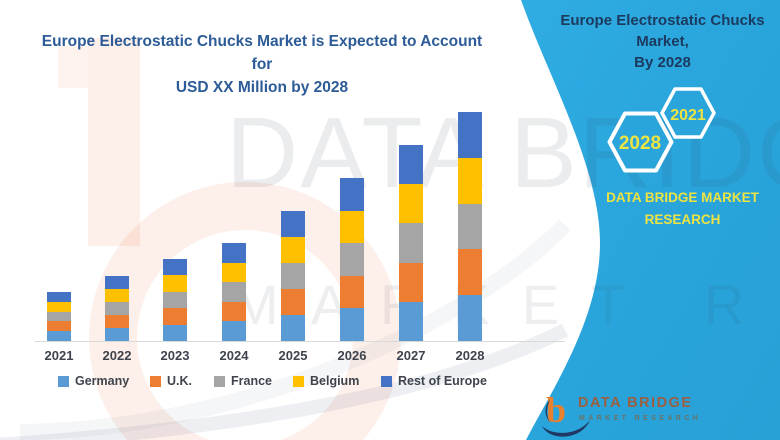 The height and width of the screenshot is (440, 780). What do you see at coordinates (411, 355) in the screenshot?
I see `x-tick-label: 2027` at bounding box center [411, 355].